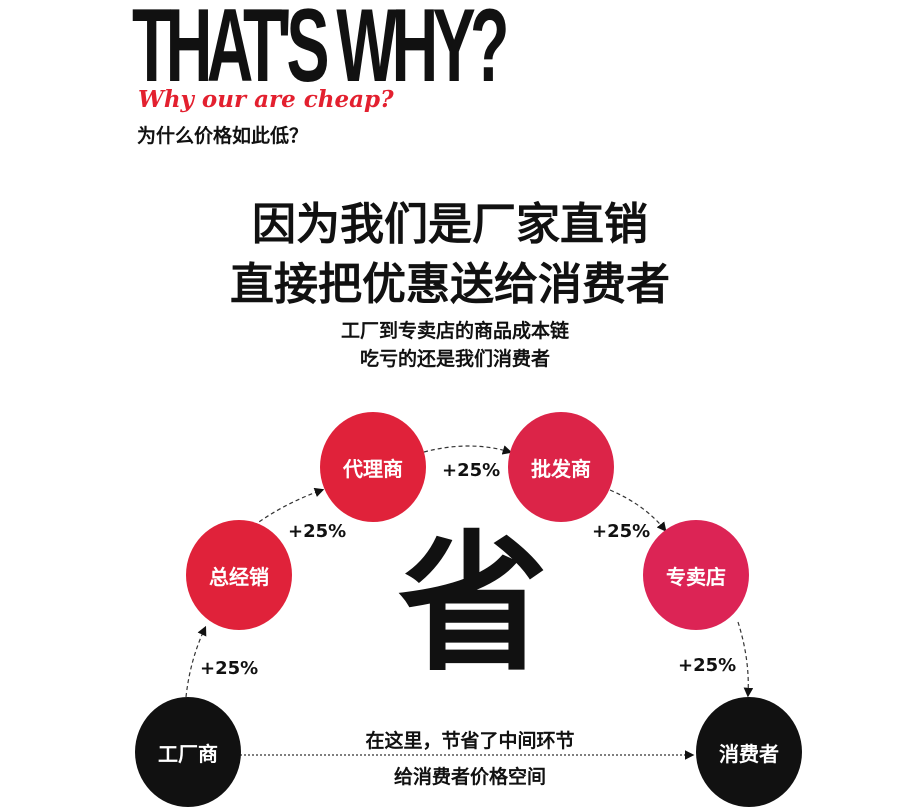  What do you see at coordinates (373, 467) in the screenshot?
I see `node-agent: 代理商` at bounding box center [373, 467].